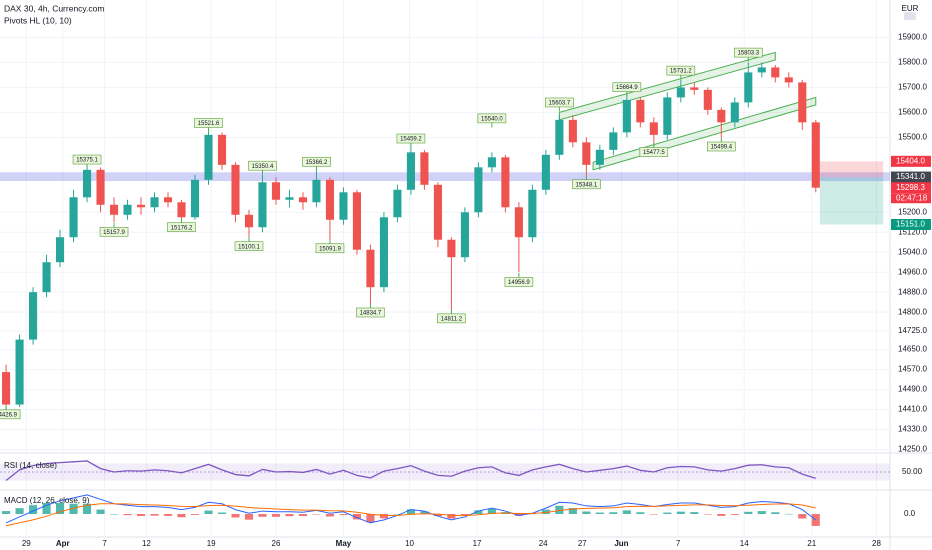 This screenshot has width=932, height=550. I want to click on countdown-bg, so click(911, 198).